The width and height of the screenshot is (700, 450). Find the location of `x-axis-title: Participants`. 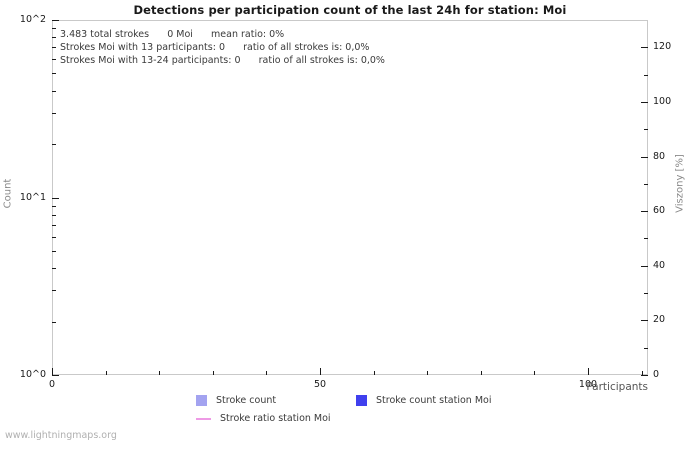

x-axis-title: Participants is located at coordinates (617, 387).